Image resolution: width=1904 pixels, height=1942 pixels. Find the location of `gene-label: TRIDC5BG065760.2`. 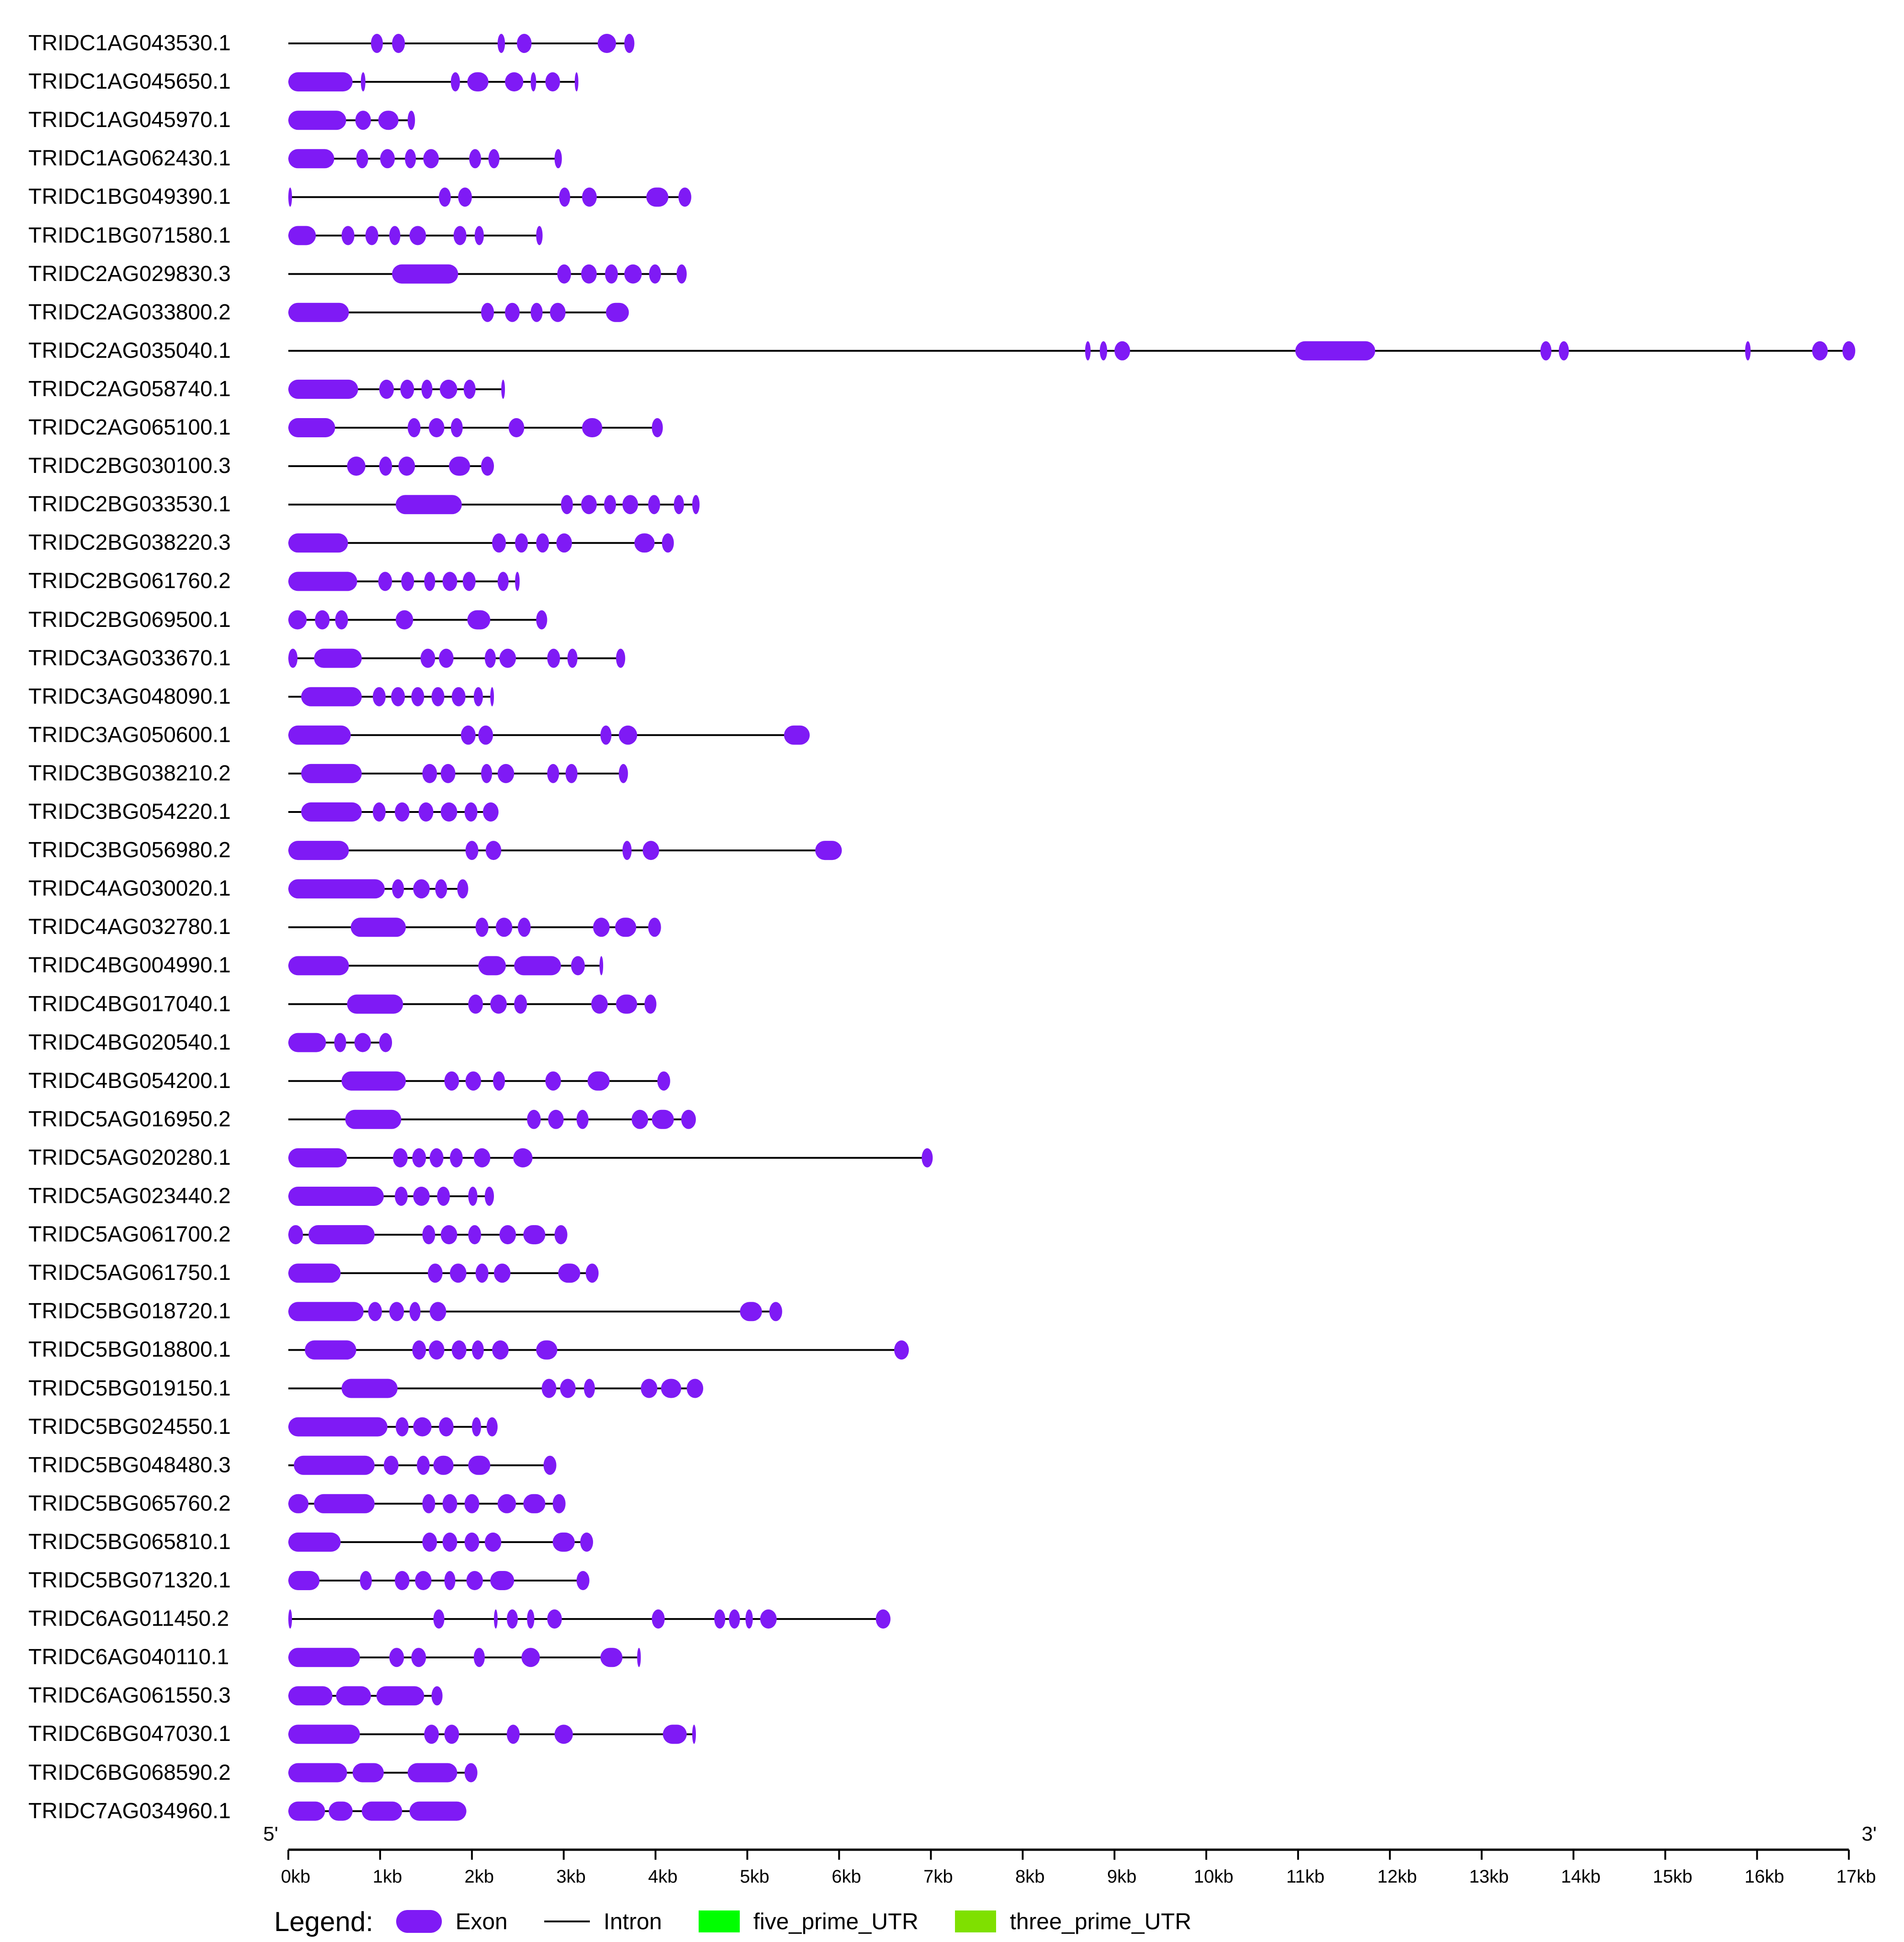

gene-label: TRIDC5BG065760.2 is located at coordinates (129, 1503).